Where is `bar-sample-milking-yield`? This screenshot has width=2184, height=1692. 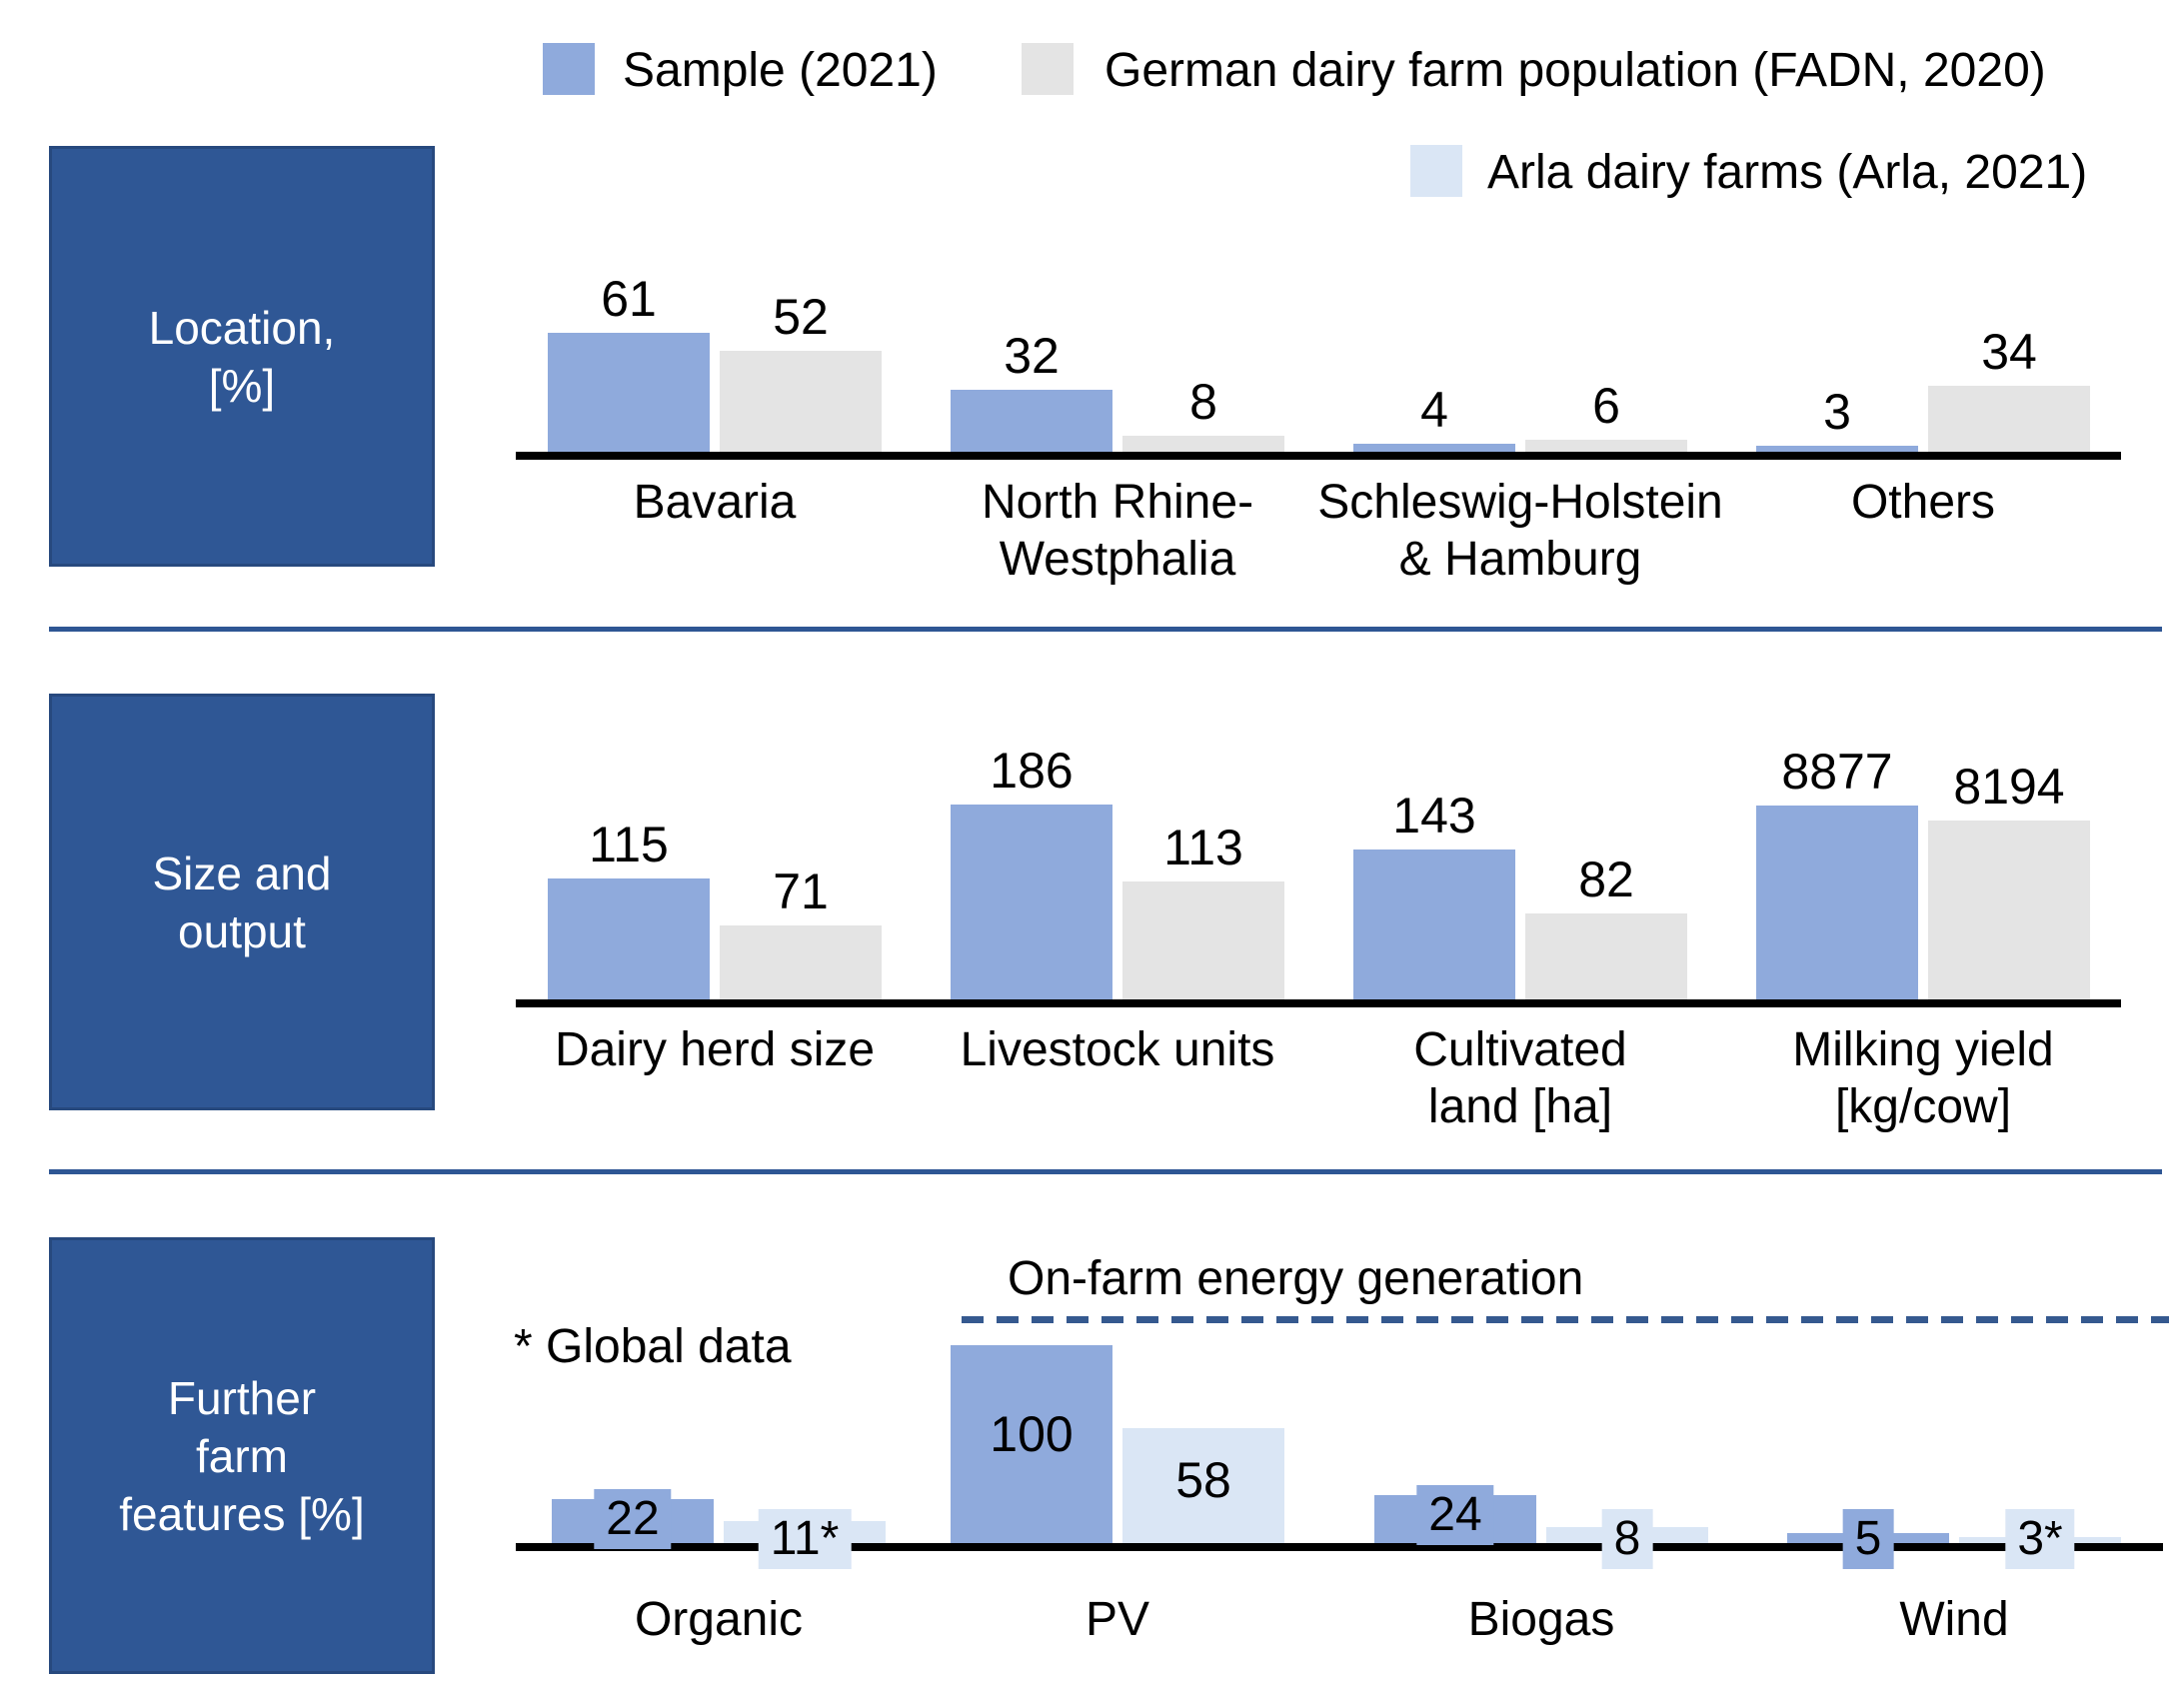
bar-sample-milking-yield is located at coordinates (1837, 902).